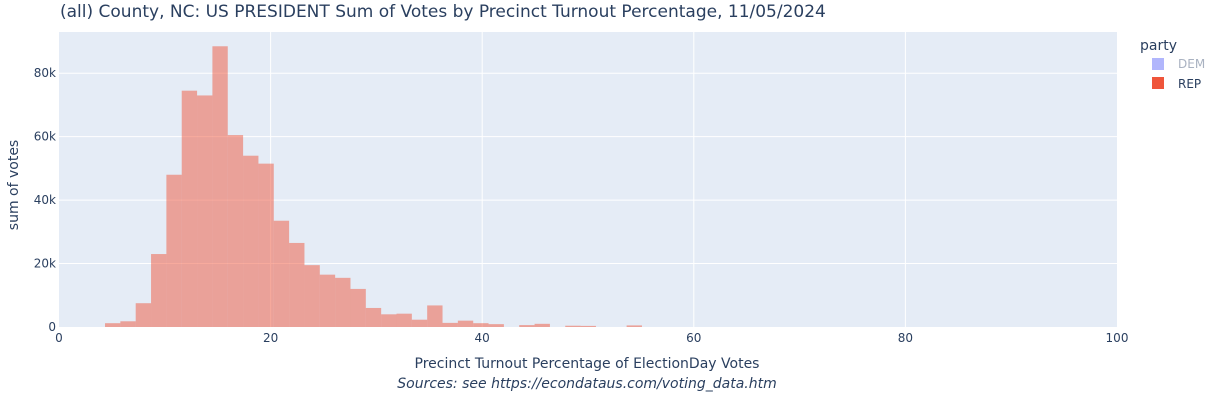  What do you see at coordinates (52, 327) in the screenshot?
I see `y-tick-label: 0` at bounding box center [52, 327].